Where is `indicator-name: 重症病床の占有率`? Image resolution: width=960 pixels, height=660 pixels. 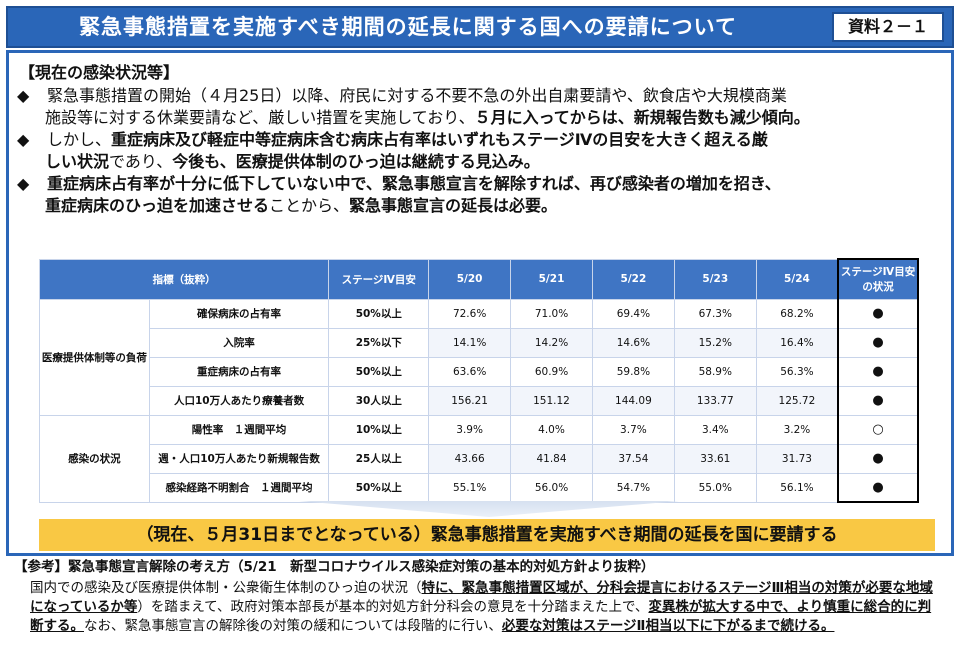 indicator-name: 重症病床の占有率 is located at coordinates (239, 371).